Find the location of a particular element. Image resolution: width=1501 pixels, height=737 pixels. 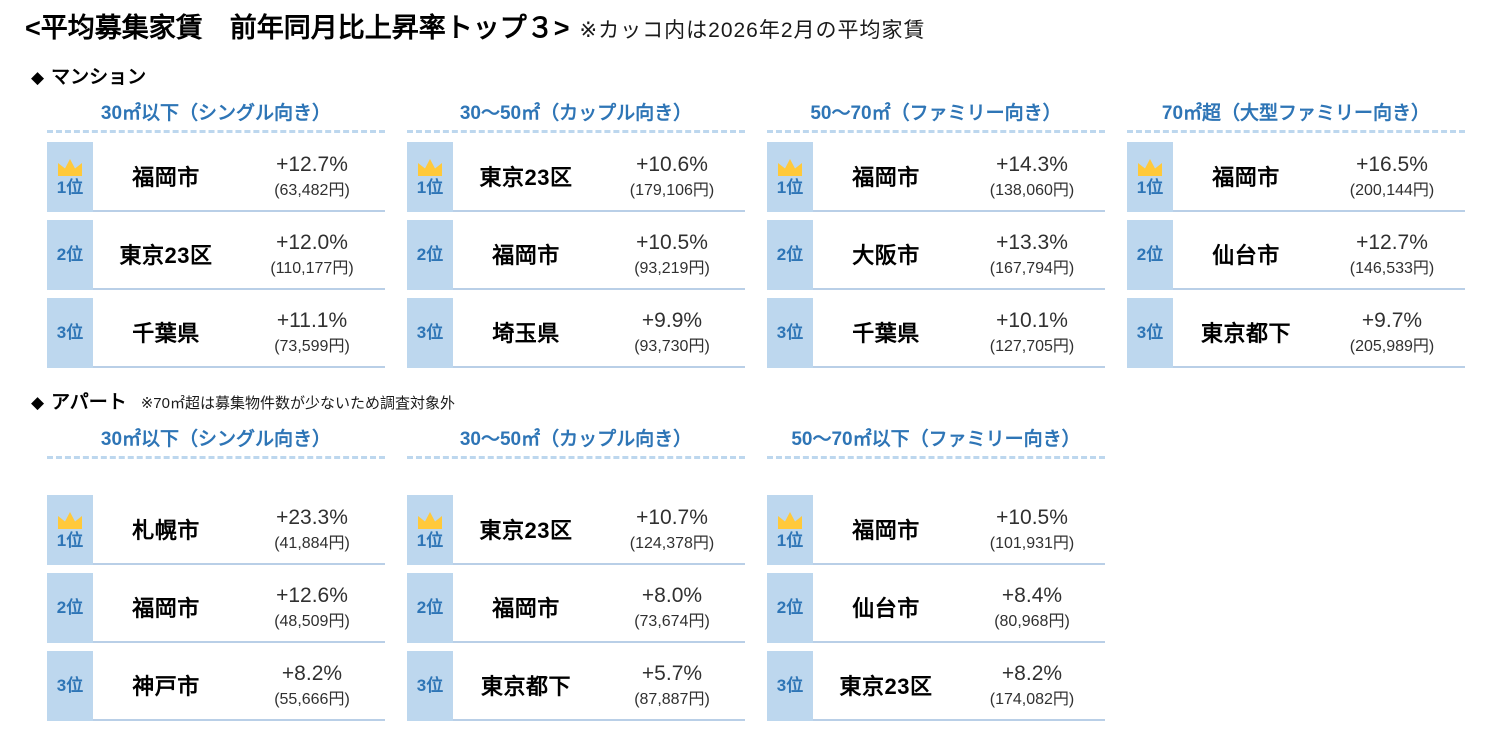

average-rent: (87,887円) is located at coordinates (672, 699).